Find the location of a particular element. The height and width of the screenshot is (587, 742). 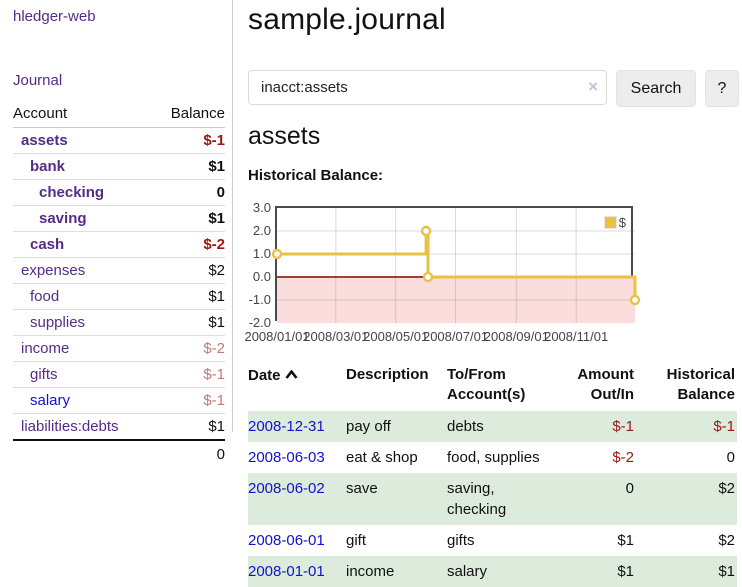

y-axis-tick-label: 3.0 is located at coordinates (261, 207).